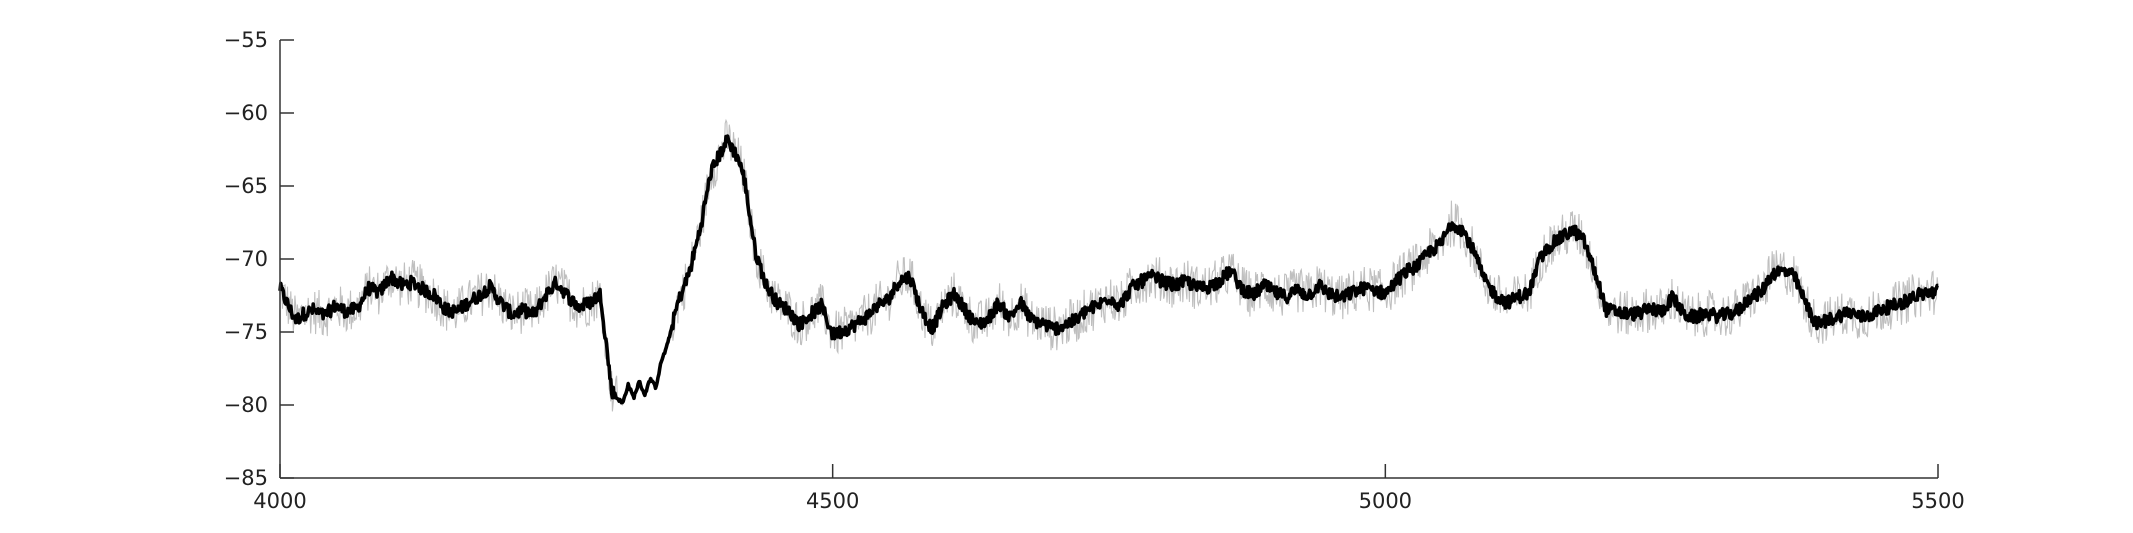 The image size is (2133, 533). Describe the element at coordinates (1109, 488) in the screenshot. I see `x-axis-ticks: 4000 4500 5000 5500` at that location.